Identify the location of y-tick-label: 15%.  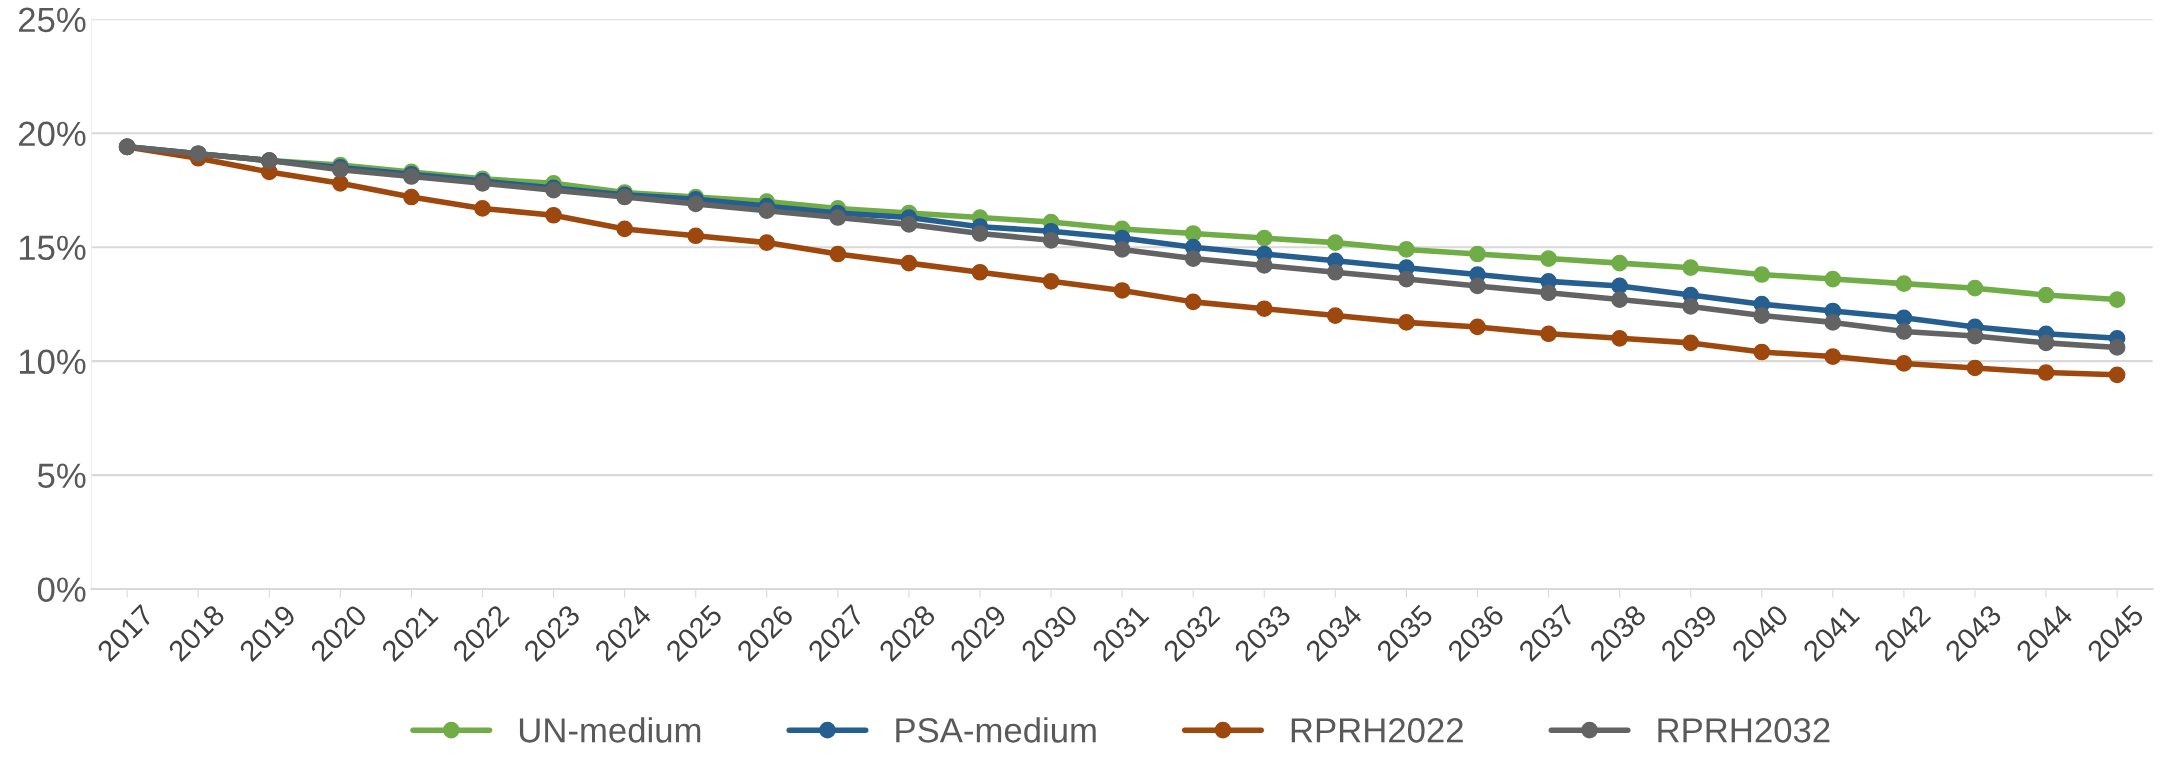
(52, 248).